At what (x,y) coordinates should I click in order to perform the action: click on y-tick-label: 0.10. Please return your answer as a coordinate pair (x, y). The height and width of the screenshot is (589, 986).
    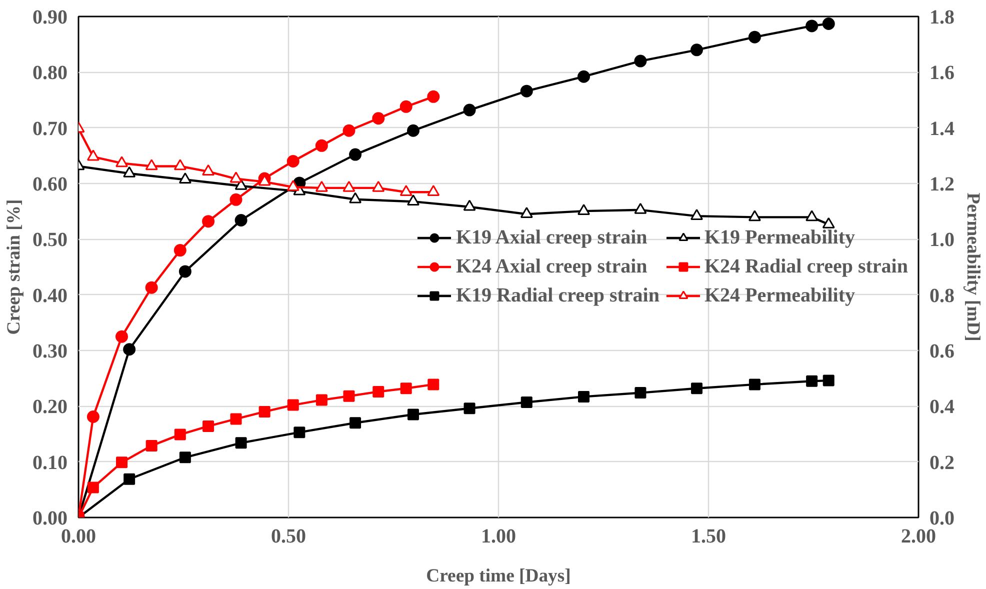
    Looking at the image, I should click on (50, 463).